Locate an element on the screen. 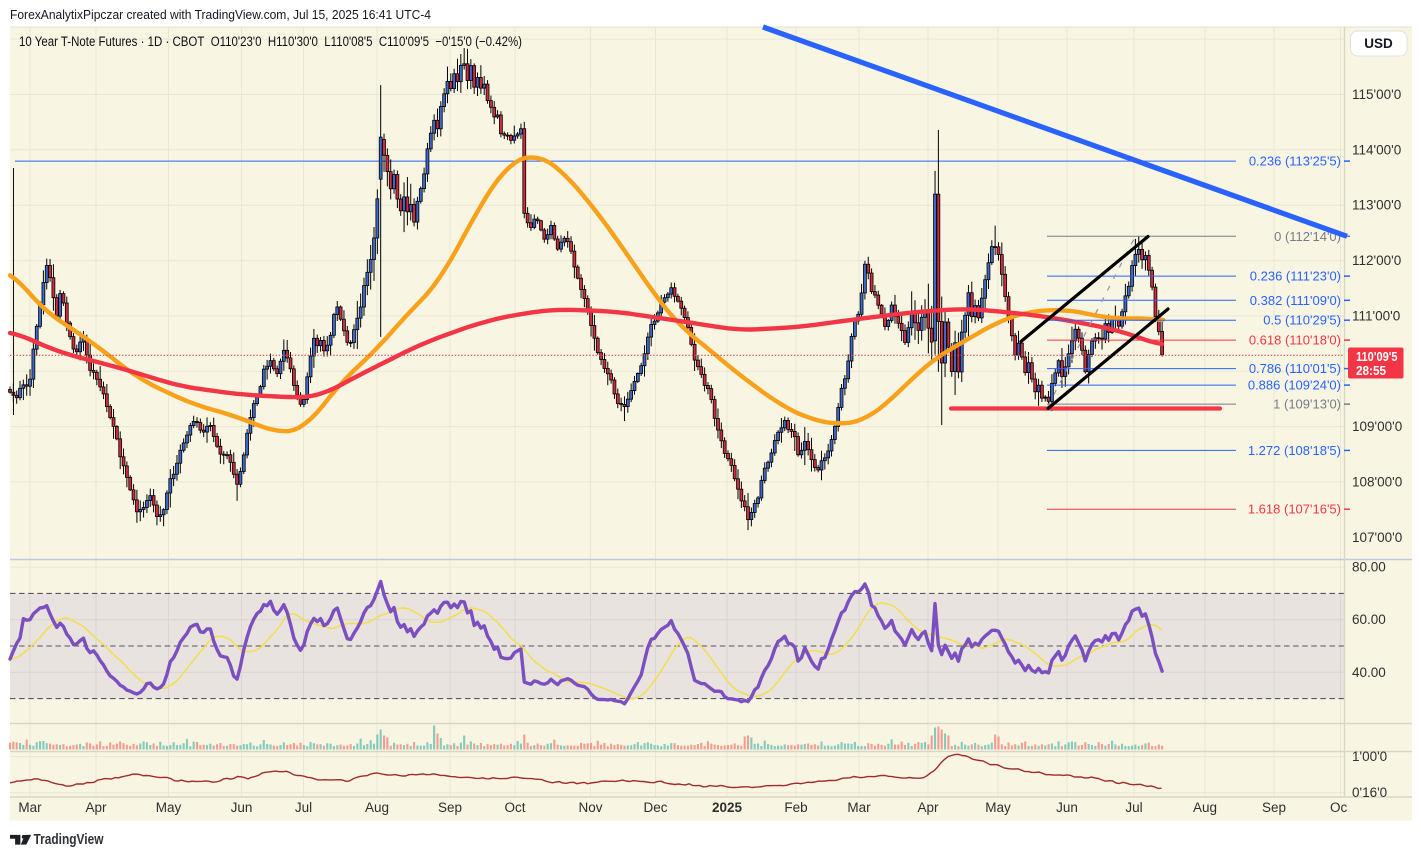 The width and height of the screenshot is (1421, 863). svg-text: 114'00'0 is located at coordinates (1376, 149).